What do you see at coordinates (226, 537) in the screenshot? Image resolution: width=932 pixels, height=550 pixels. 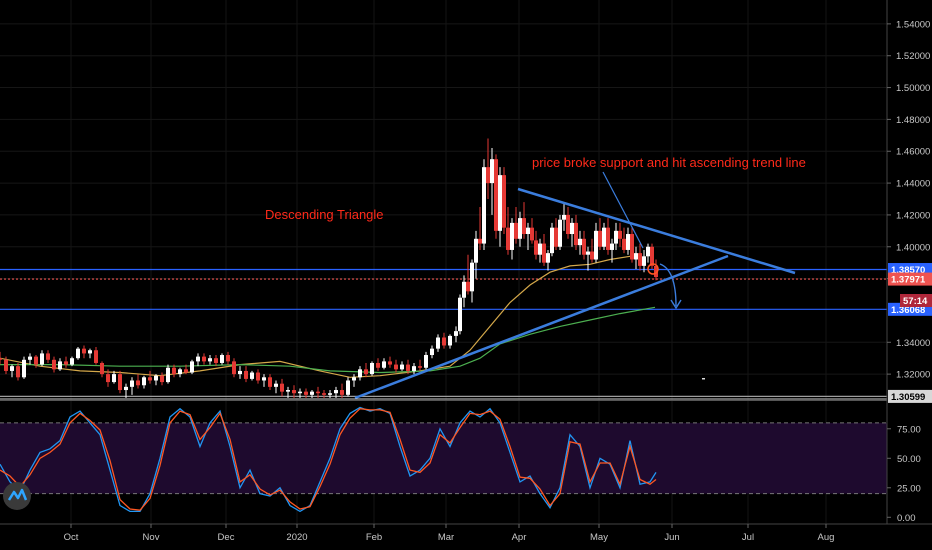 I see `time-tick-label: Dec` at bounding box center [226, 537].